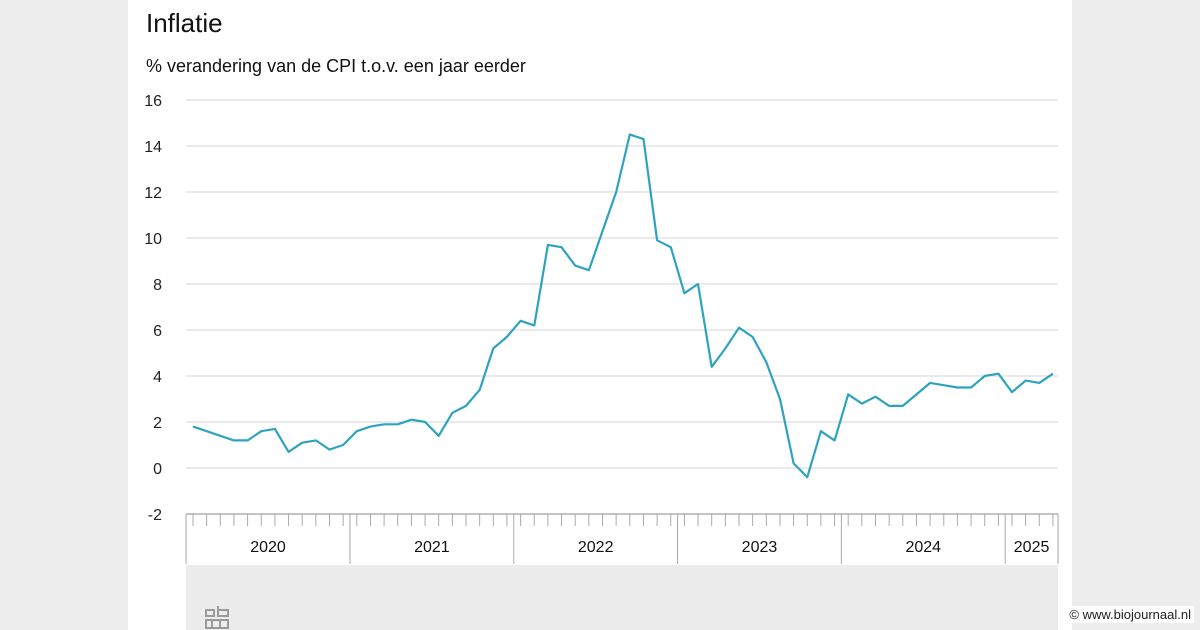  Describe the element at coordinates (432, 547) in the screenshot. I see `x-year-label: 2021` at that location.